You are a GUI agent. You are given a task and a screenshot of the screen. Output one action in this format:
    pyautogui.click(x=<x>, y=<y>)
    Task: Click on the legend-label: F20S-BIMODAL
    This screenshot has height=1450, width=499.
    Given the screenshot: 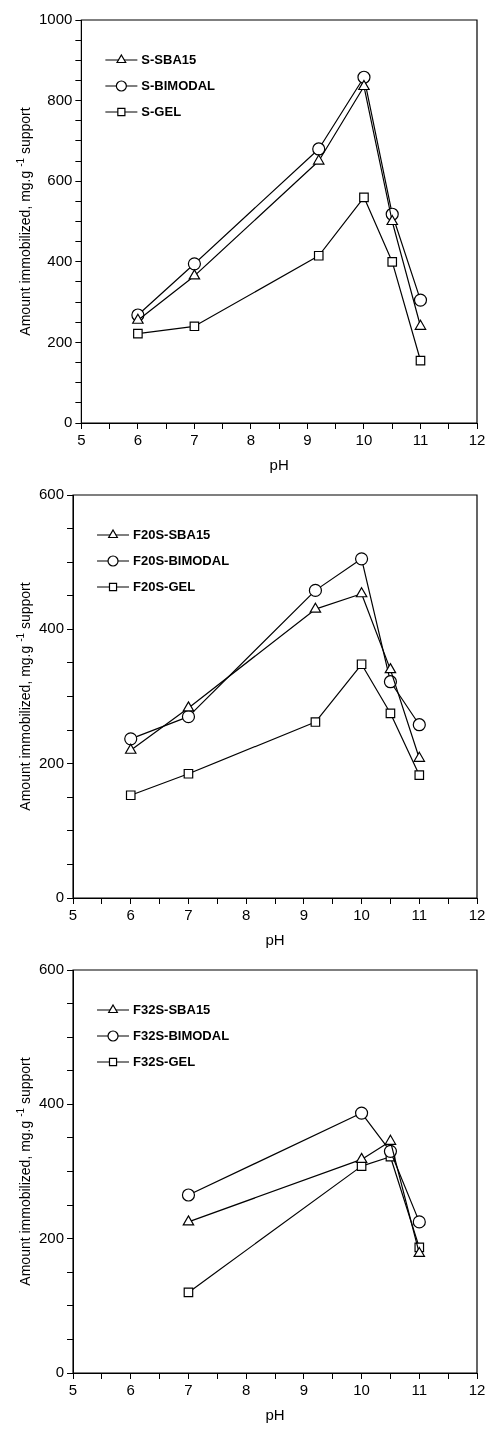 What is the action you would take?
    pyautogui.click(x=181, y=560)
    